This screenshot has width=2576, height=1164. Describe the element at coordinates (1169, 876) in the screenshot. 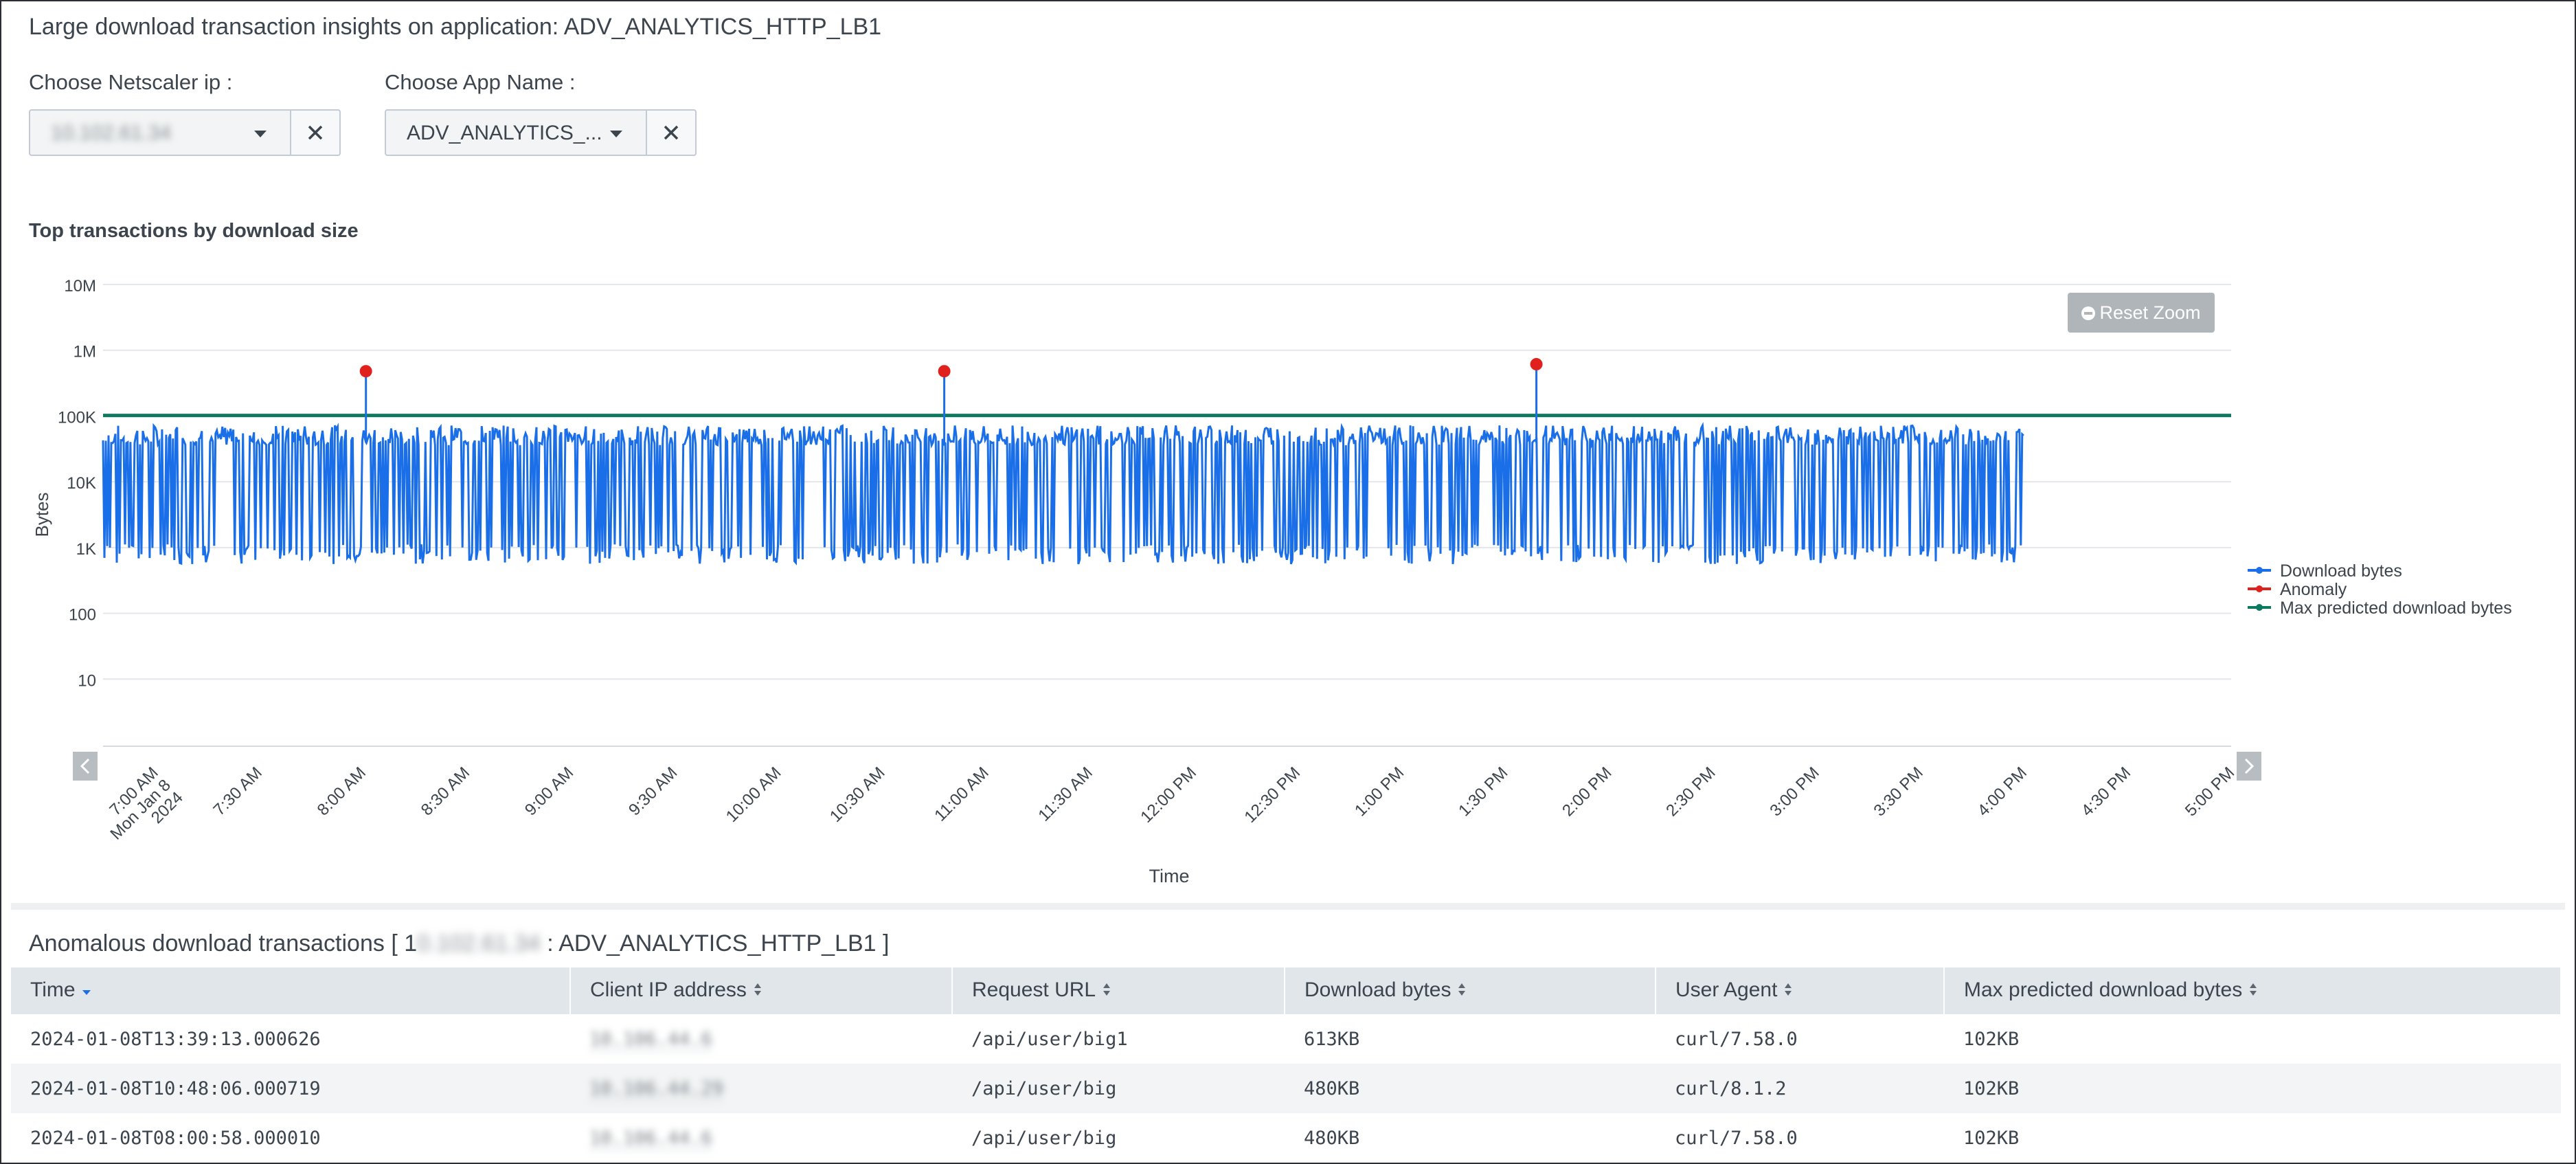

I see `x-axis-title: Time` at that location.